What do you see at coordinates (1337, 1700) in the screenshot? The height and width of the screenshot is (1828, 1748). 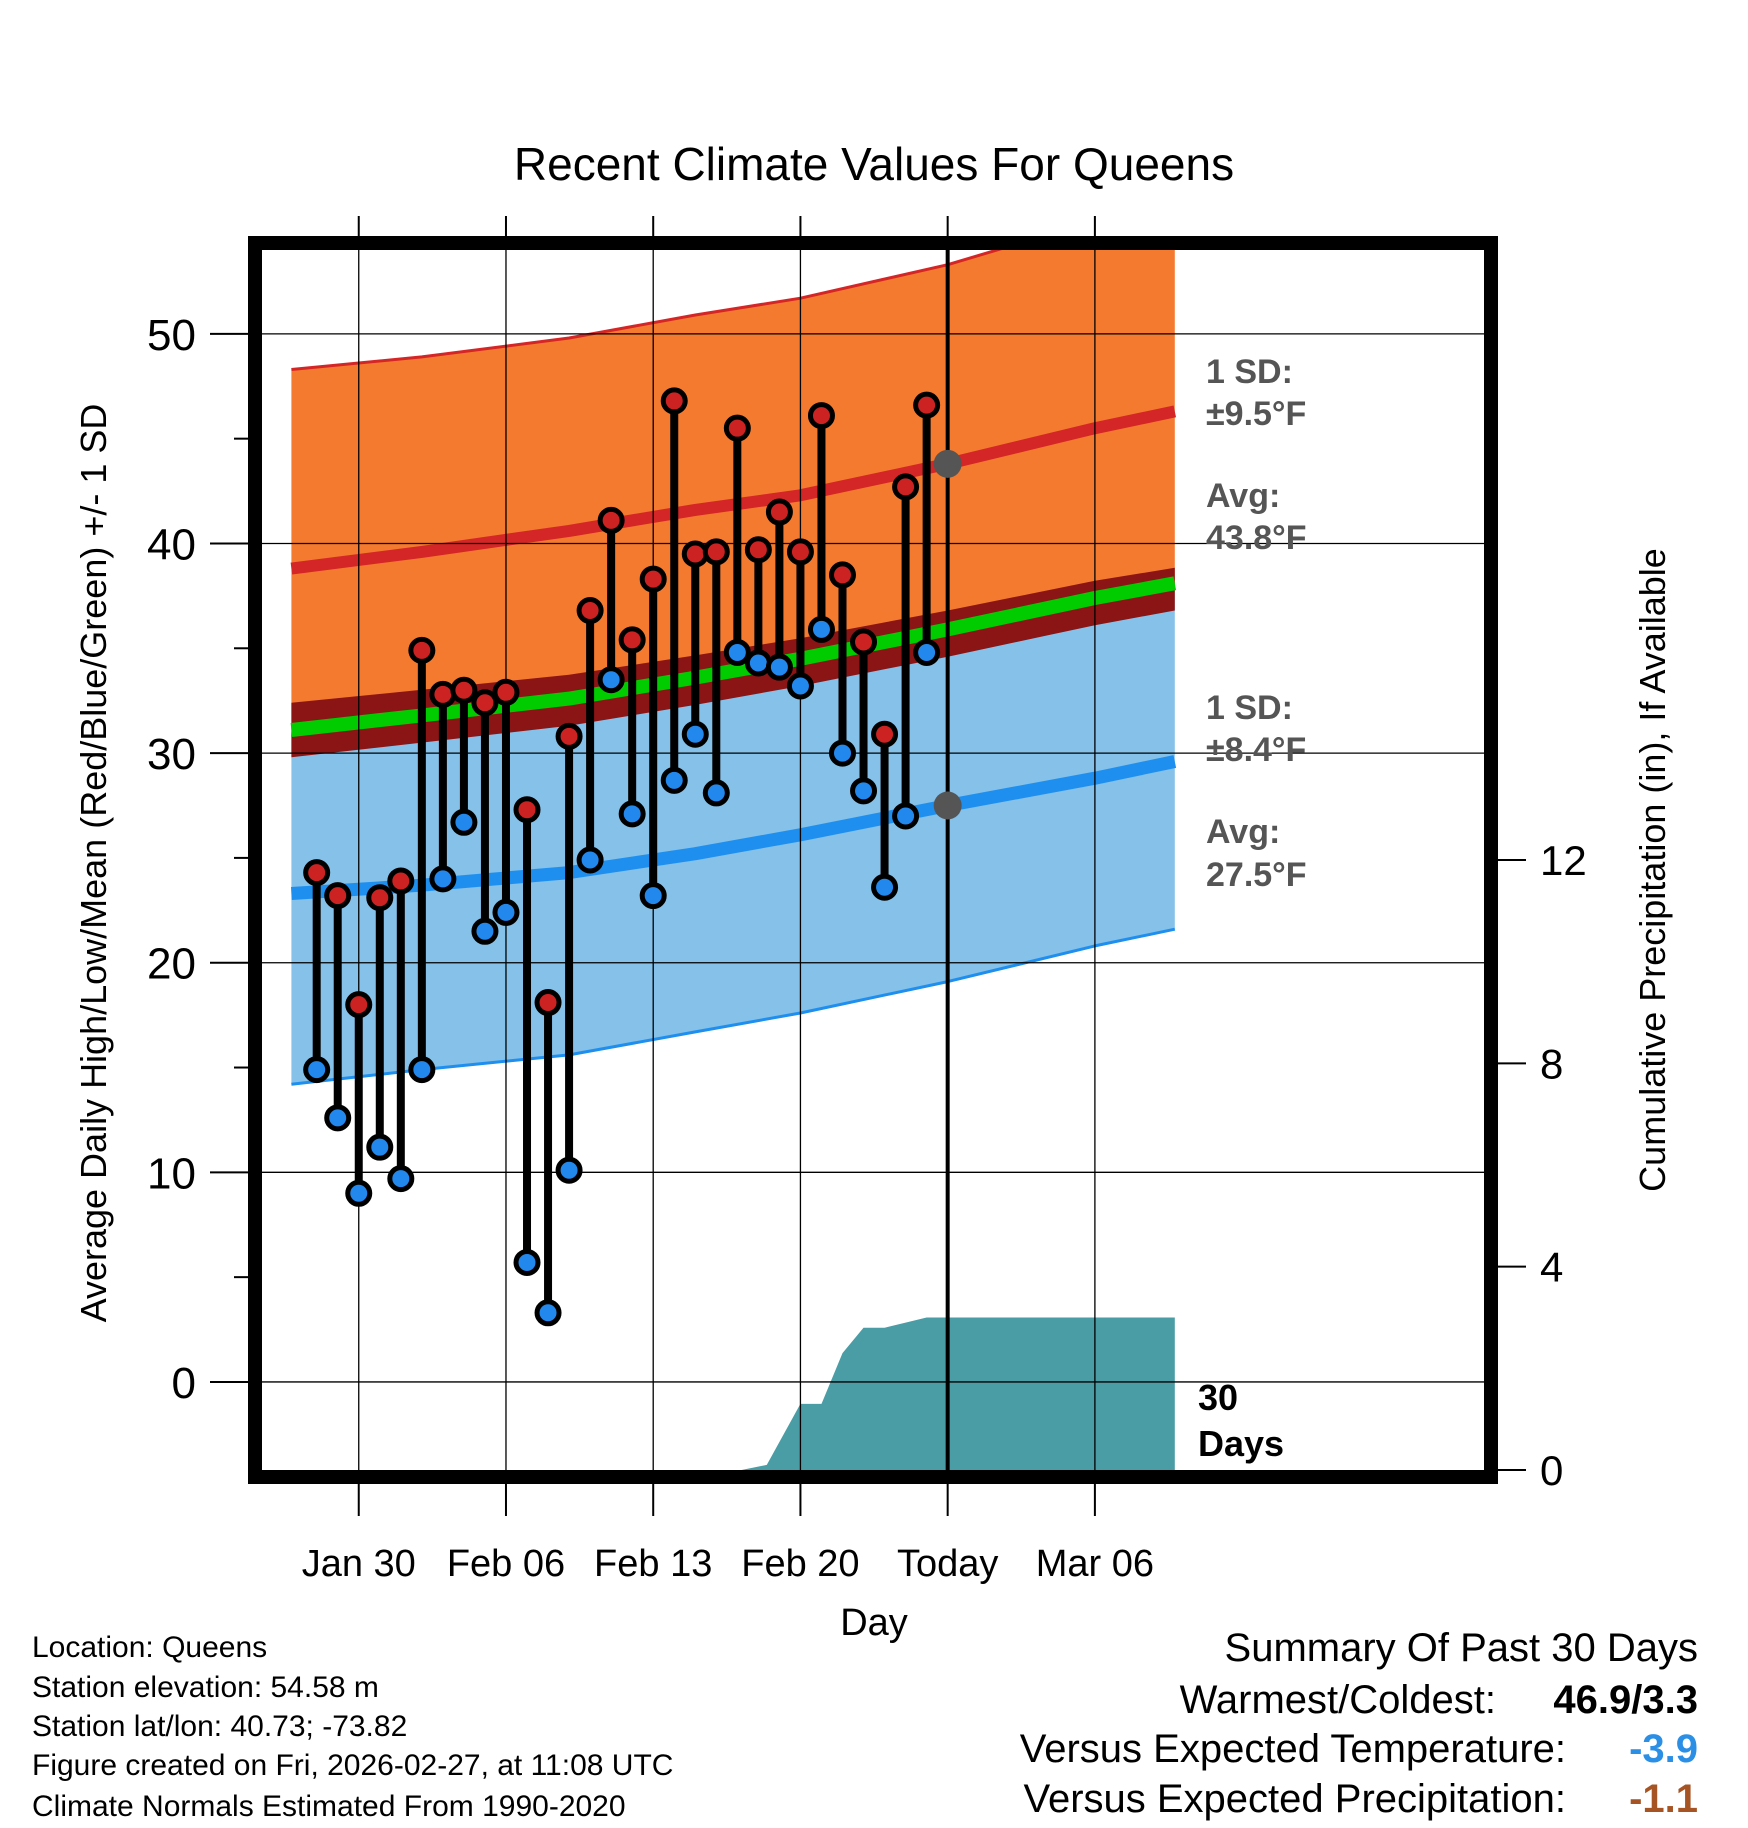 I see `summary-warmest-label: Warmest/Coldest:` at bounding box center [1337, 1700].